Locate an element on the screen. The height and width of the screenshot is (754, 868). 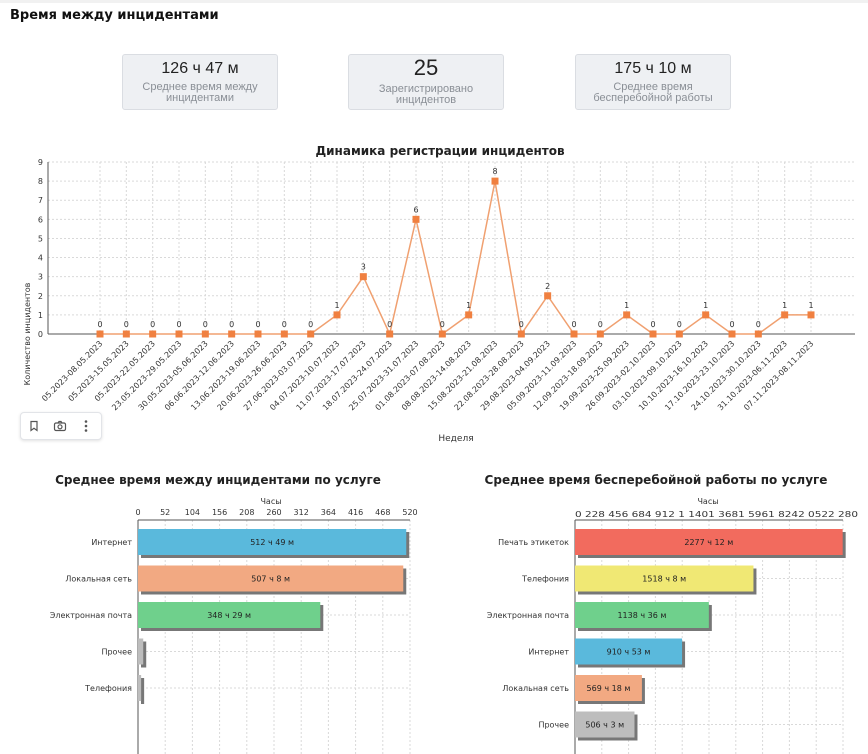
data-label: 1518 ч 8 м is located at coordinates (664, 579).